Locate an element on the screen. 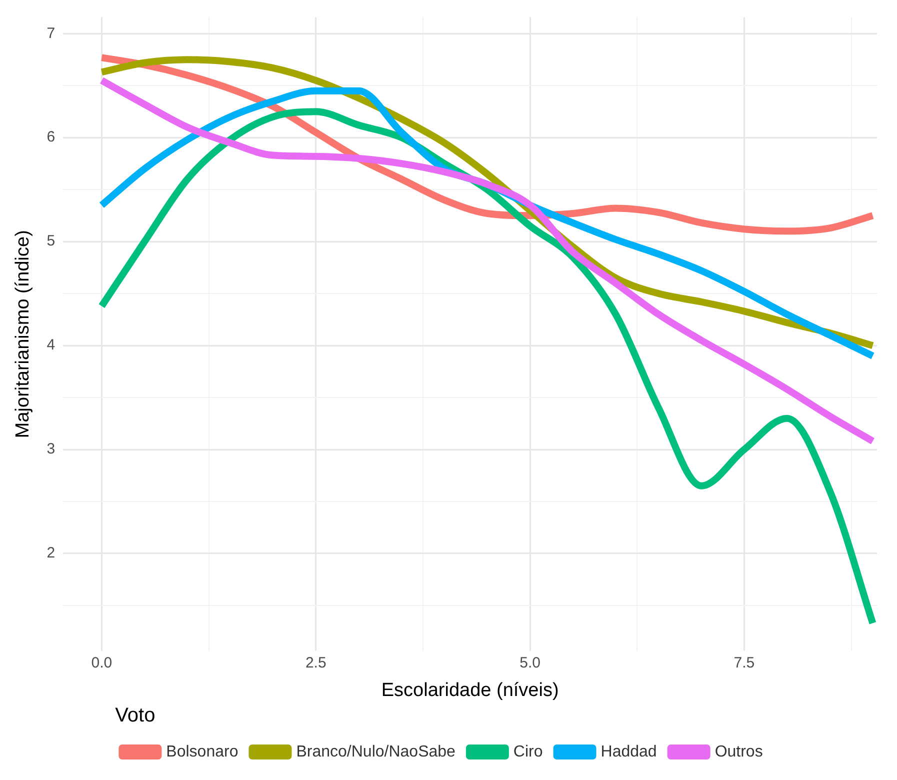 This screenshot has width=897, height=780. y-tick-label: 6 is located at coordinates (51, 137).